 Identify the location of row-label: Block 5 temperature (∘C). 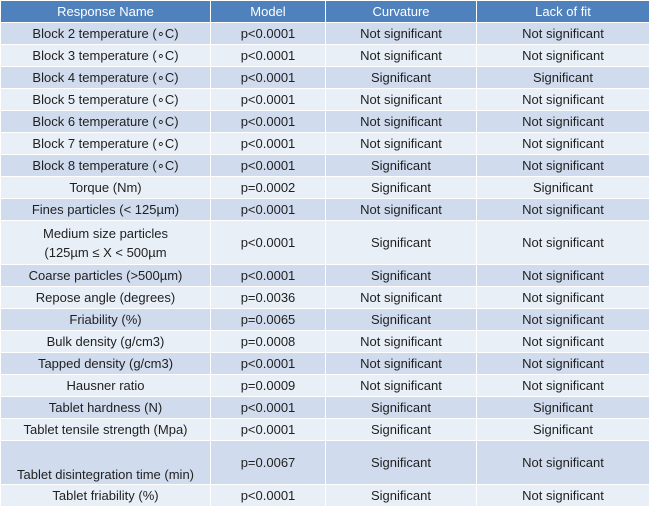
(105, 99).